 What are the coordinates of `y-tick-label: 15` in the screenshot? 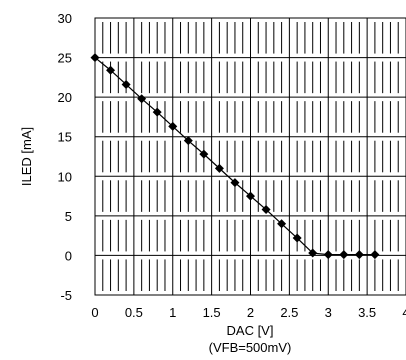 It's located at (65, 137).